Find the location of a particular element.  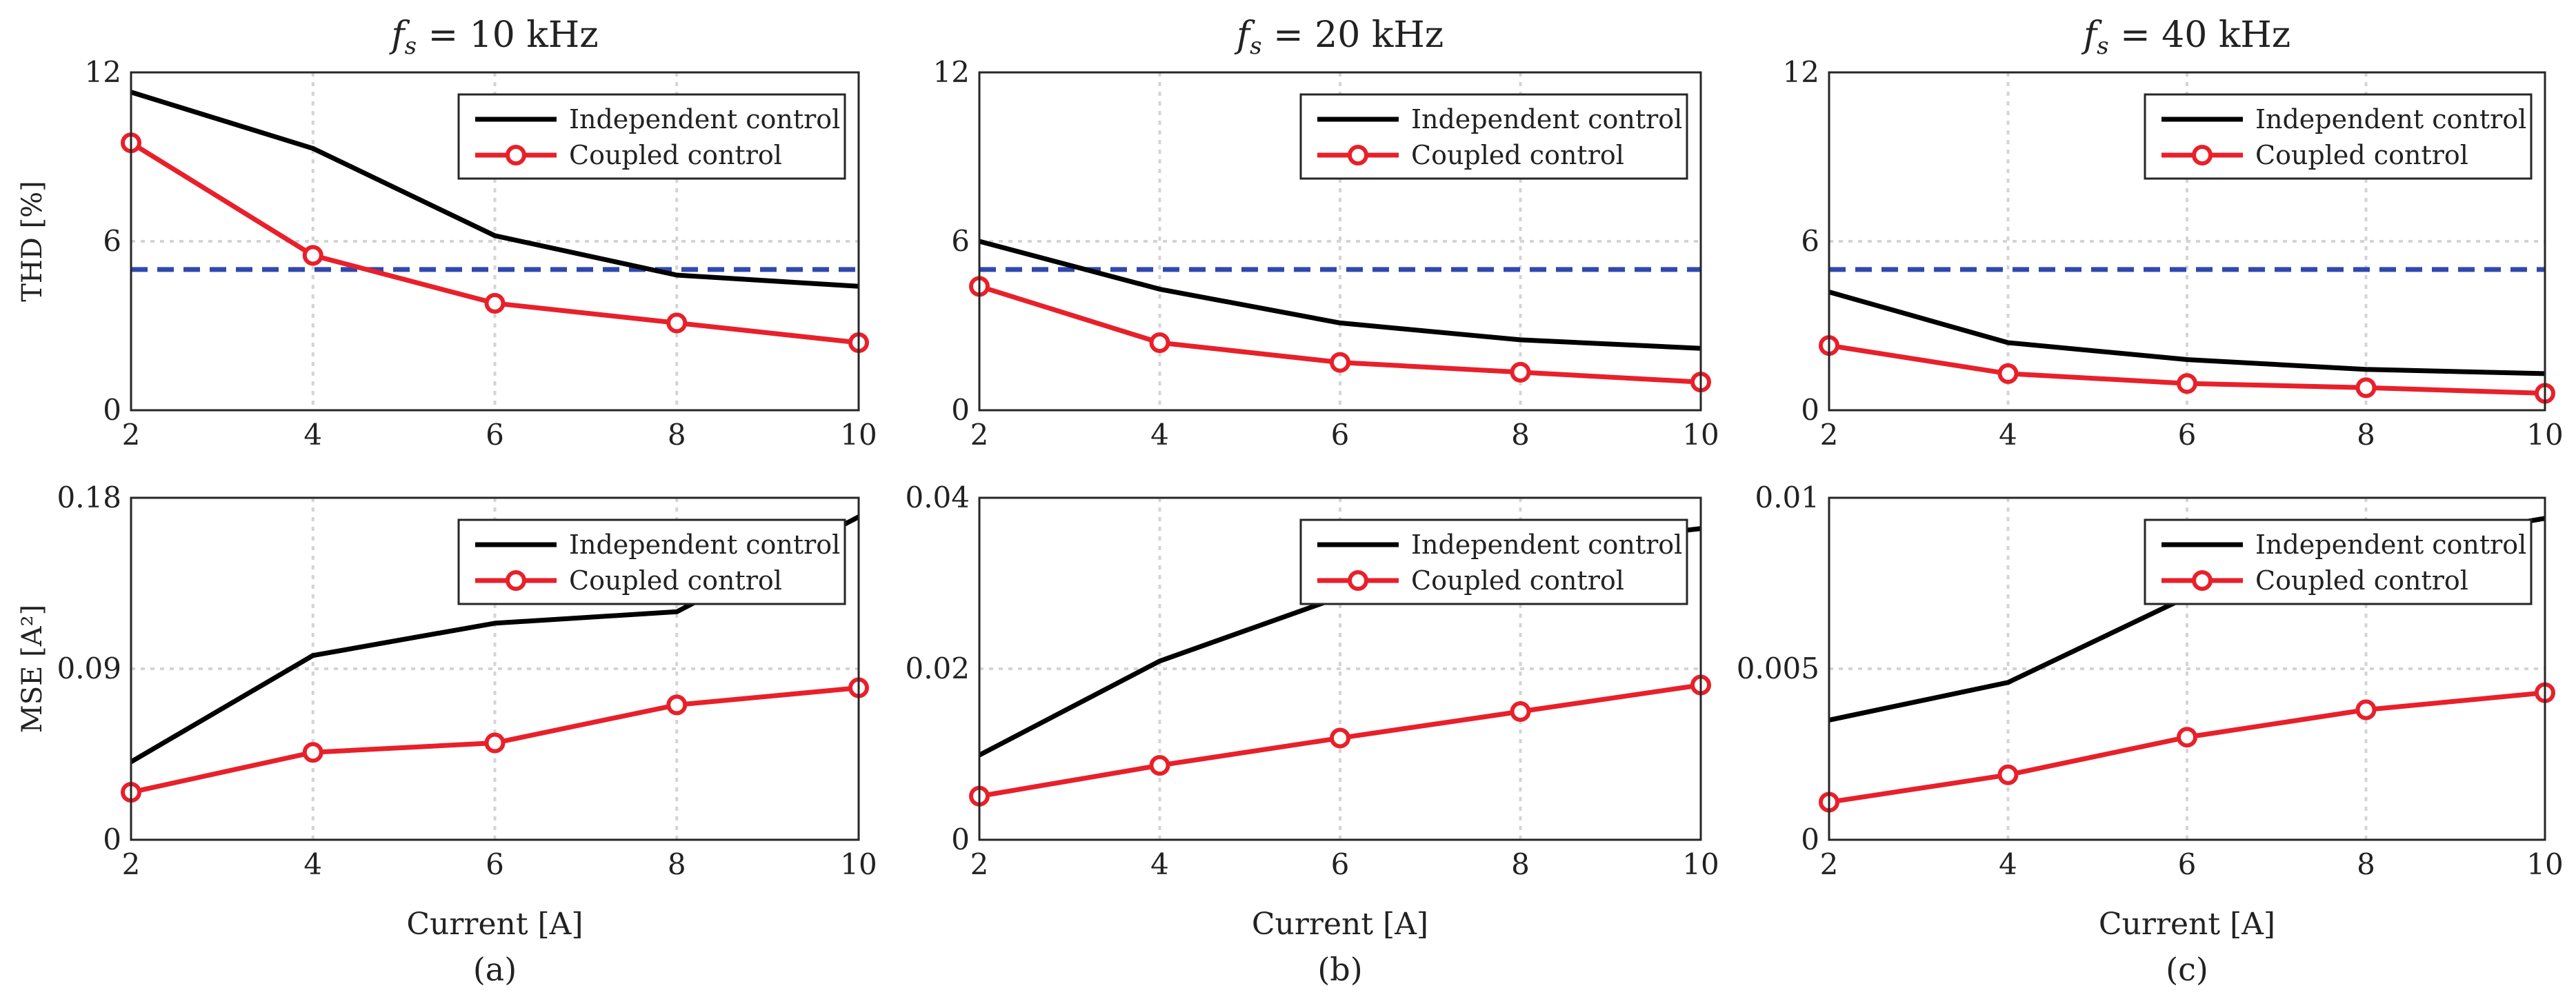

subfigure-caption: (c) is located at coordinates (2187, 969).